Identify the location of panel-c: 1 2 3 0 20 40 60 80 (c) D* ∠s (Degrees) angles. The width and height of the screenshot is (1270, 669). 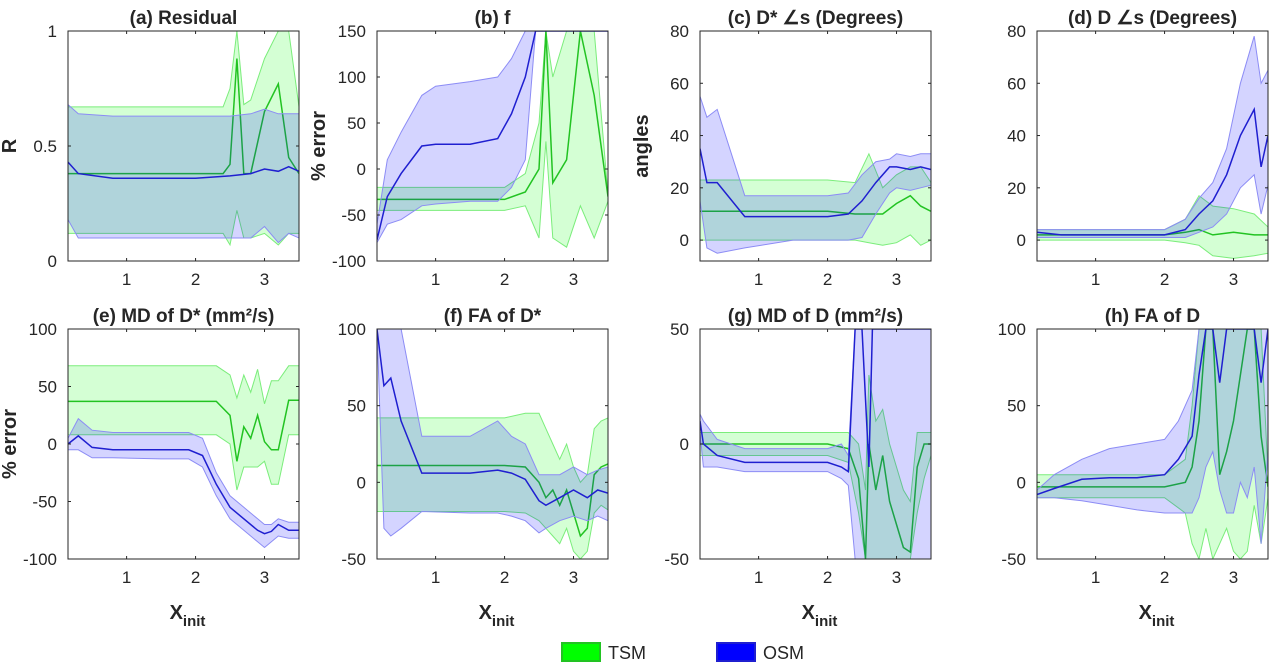
(781, 148).